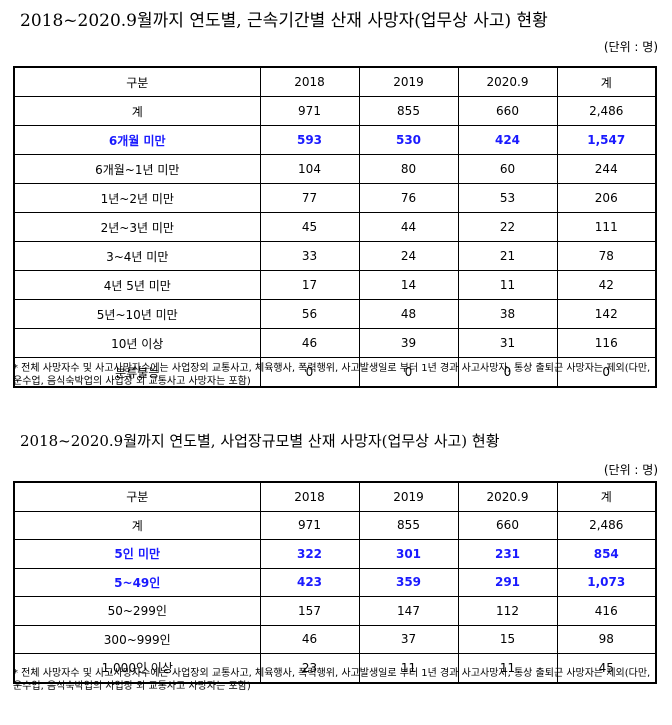  I want to click on row-label-cell: 분류불능, so click(137, 372).